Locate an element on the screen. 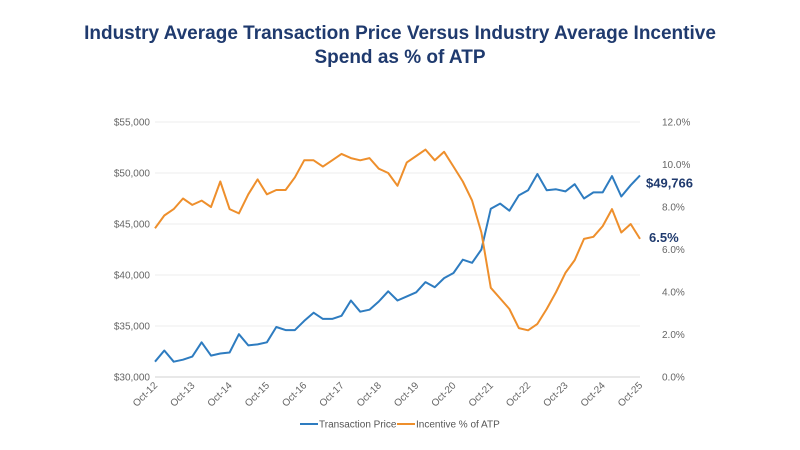 This screenshot has height=450, width=800. x-tick-label: Oct-23 is located at coordinates (556, 394).